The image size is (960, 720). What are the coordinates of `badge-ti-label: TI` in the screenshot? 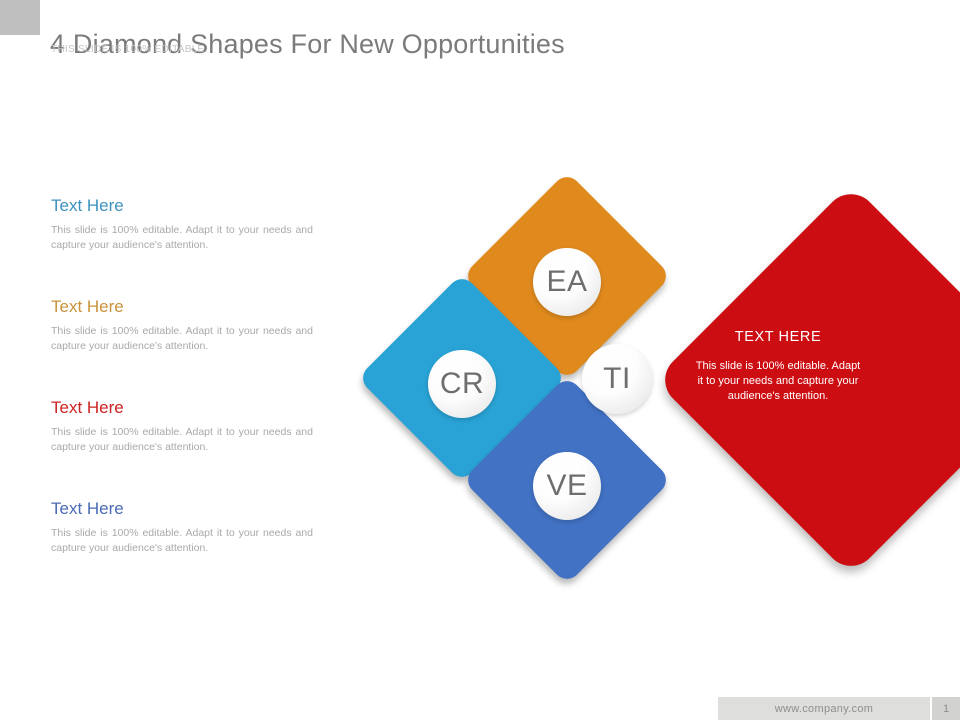 It's located at (617, 378).